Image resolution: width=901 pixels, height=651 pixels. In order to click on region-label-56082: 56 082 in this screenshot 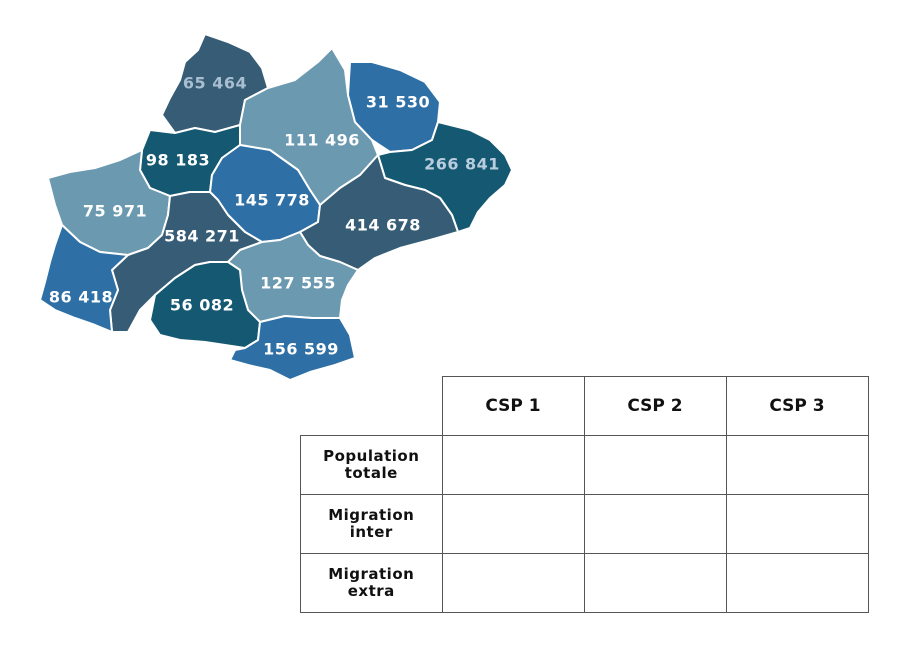, I will do `click(202, 305)`.